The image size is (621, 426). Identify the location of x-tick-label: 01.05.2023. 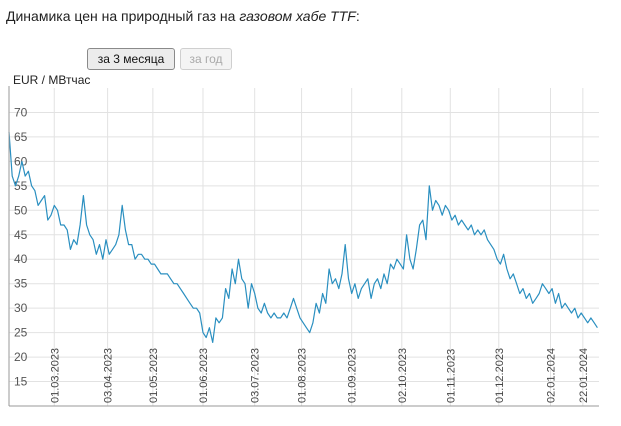
(154, 375).